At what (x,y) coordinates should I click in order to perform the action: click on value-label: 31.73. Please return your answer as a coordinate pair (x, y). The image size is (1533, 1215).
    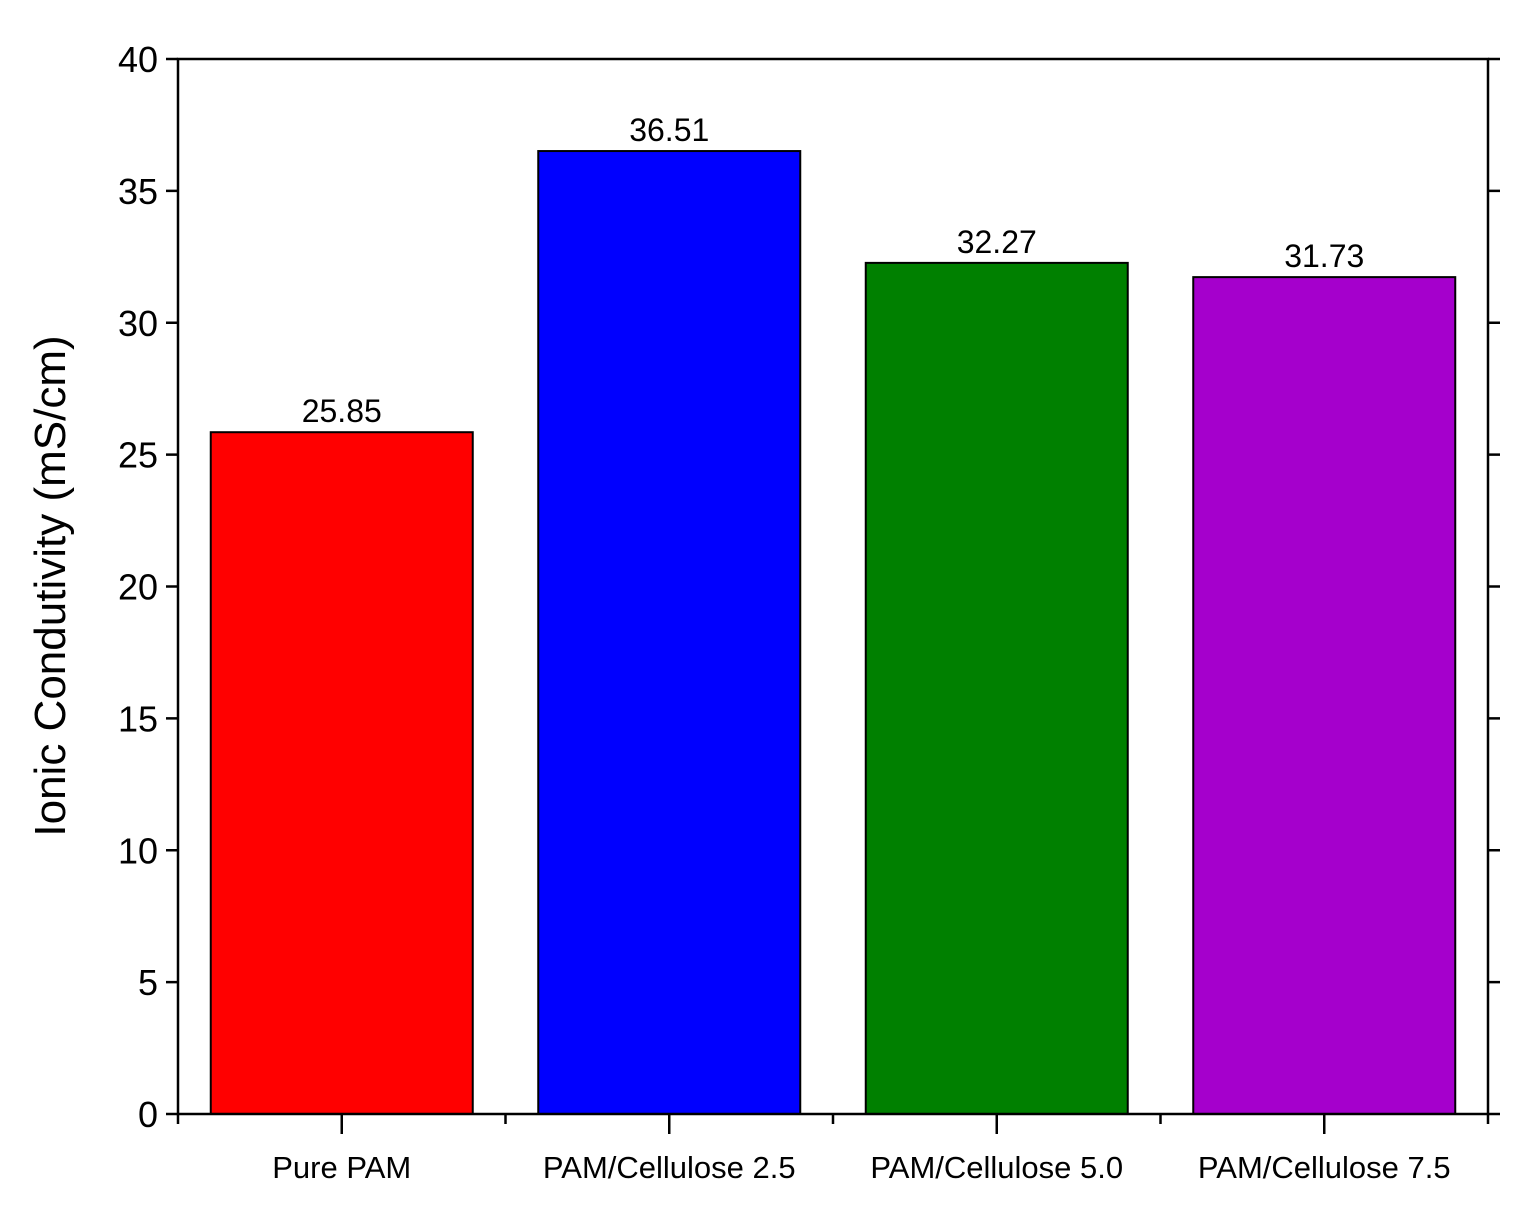
    Looking at the image, I should click on (1324, 256).